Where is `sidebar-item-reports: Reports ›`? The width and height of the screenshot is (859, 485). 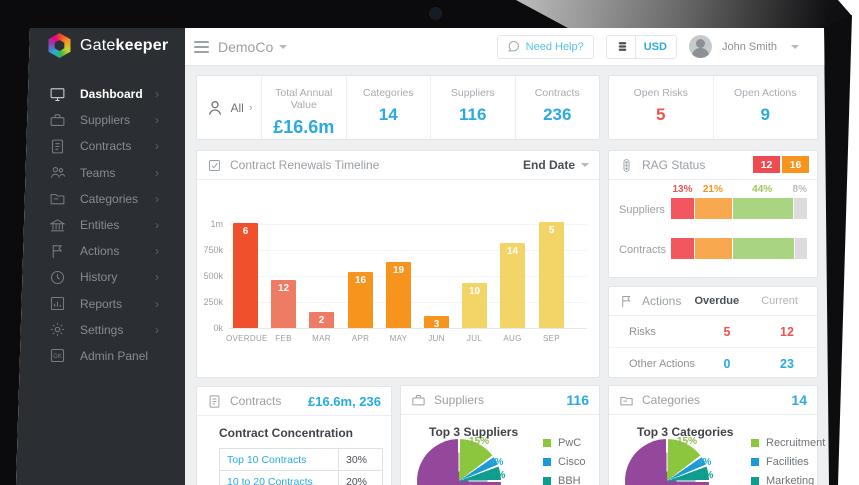
sidebar-item-reports: Reports › is located at coordinates (100, 304).